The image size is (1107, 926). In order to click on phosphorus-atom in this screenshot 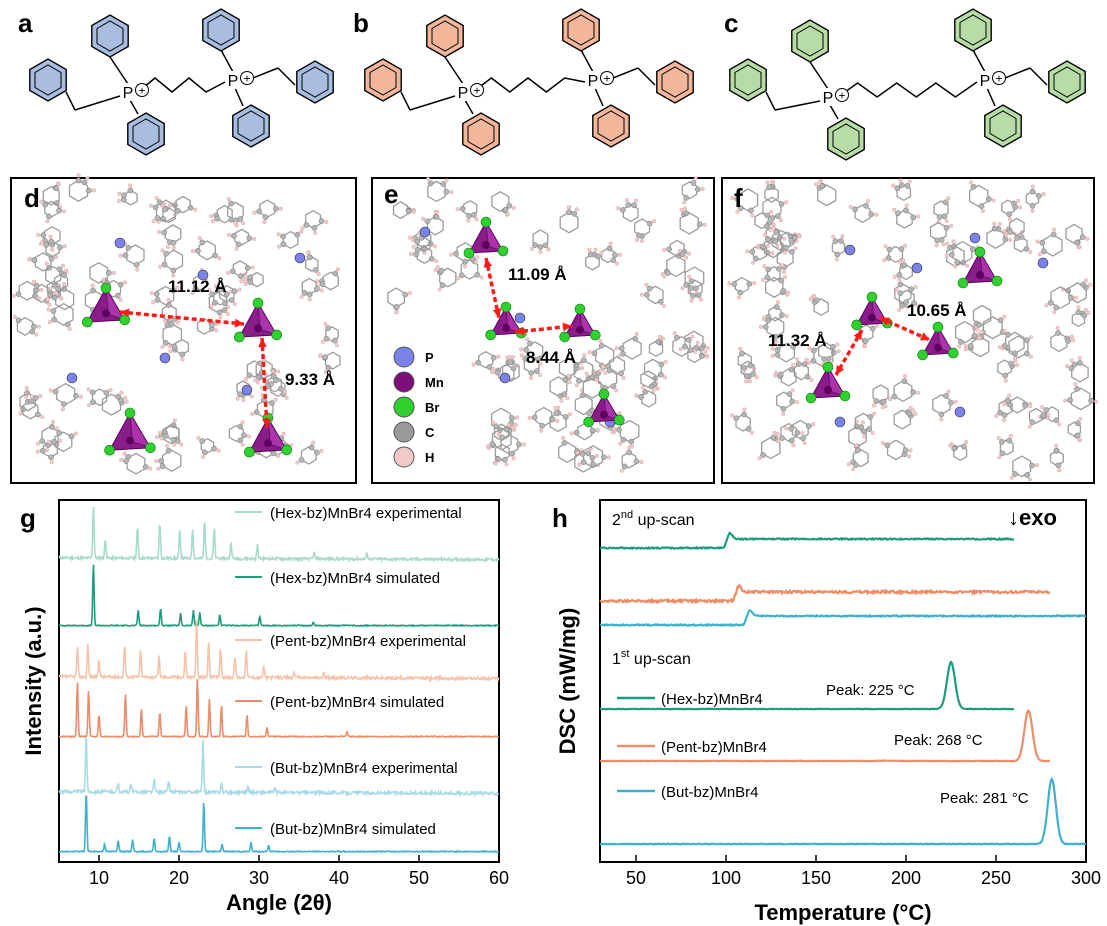, I will do `click(203, 275)`.